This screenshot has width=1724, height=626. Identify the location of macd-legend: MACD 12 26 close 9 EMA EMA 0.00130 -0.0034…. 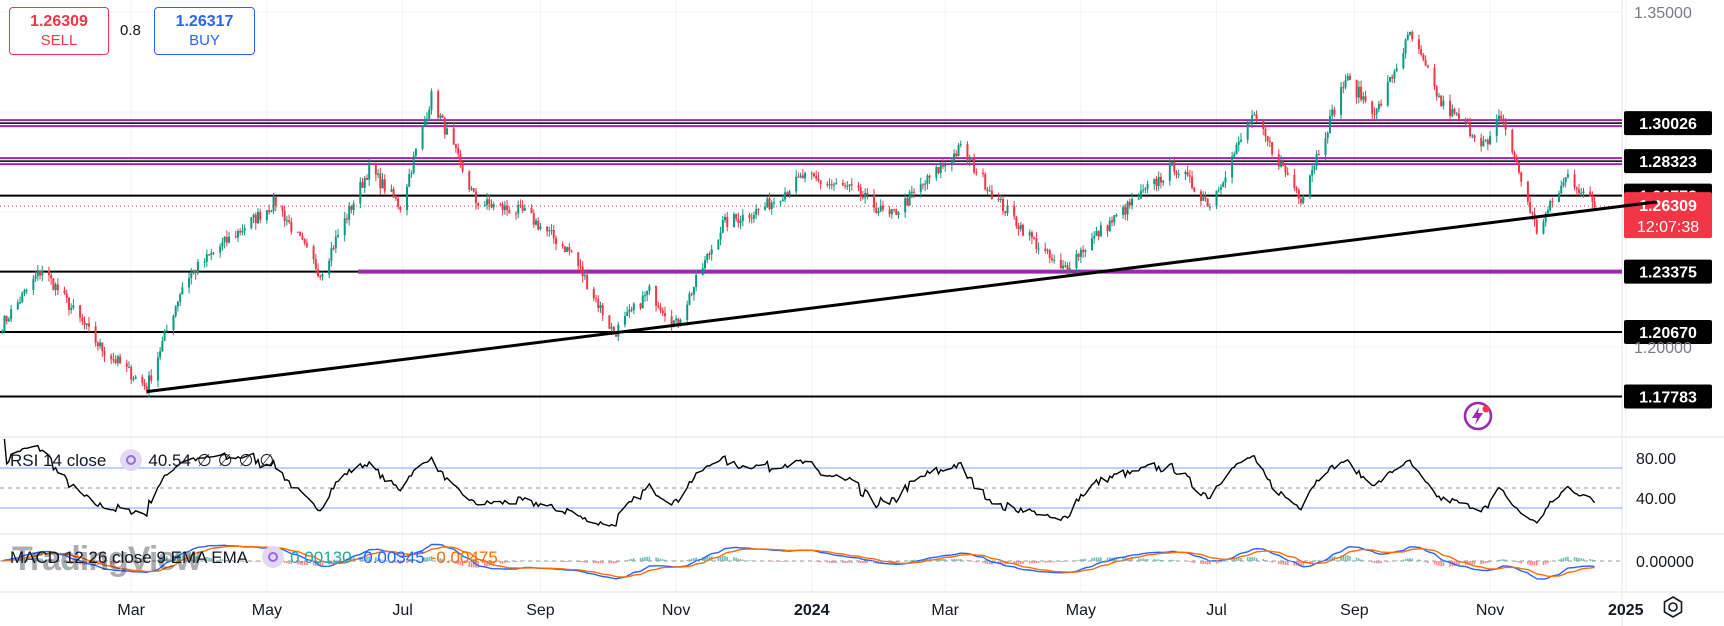
(257, 558).